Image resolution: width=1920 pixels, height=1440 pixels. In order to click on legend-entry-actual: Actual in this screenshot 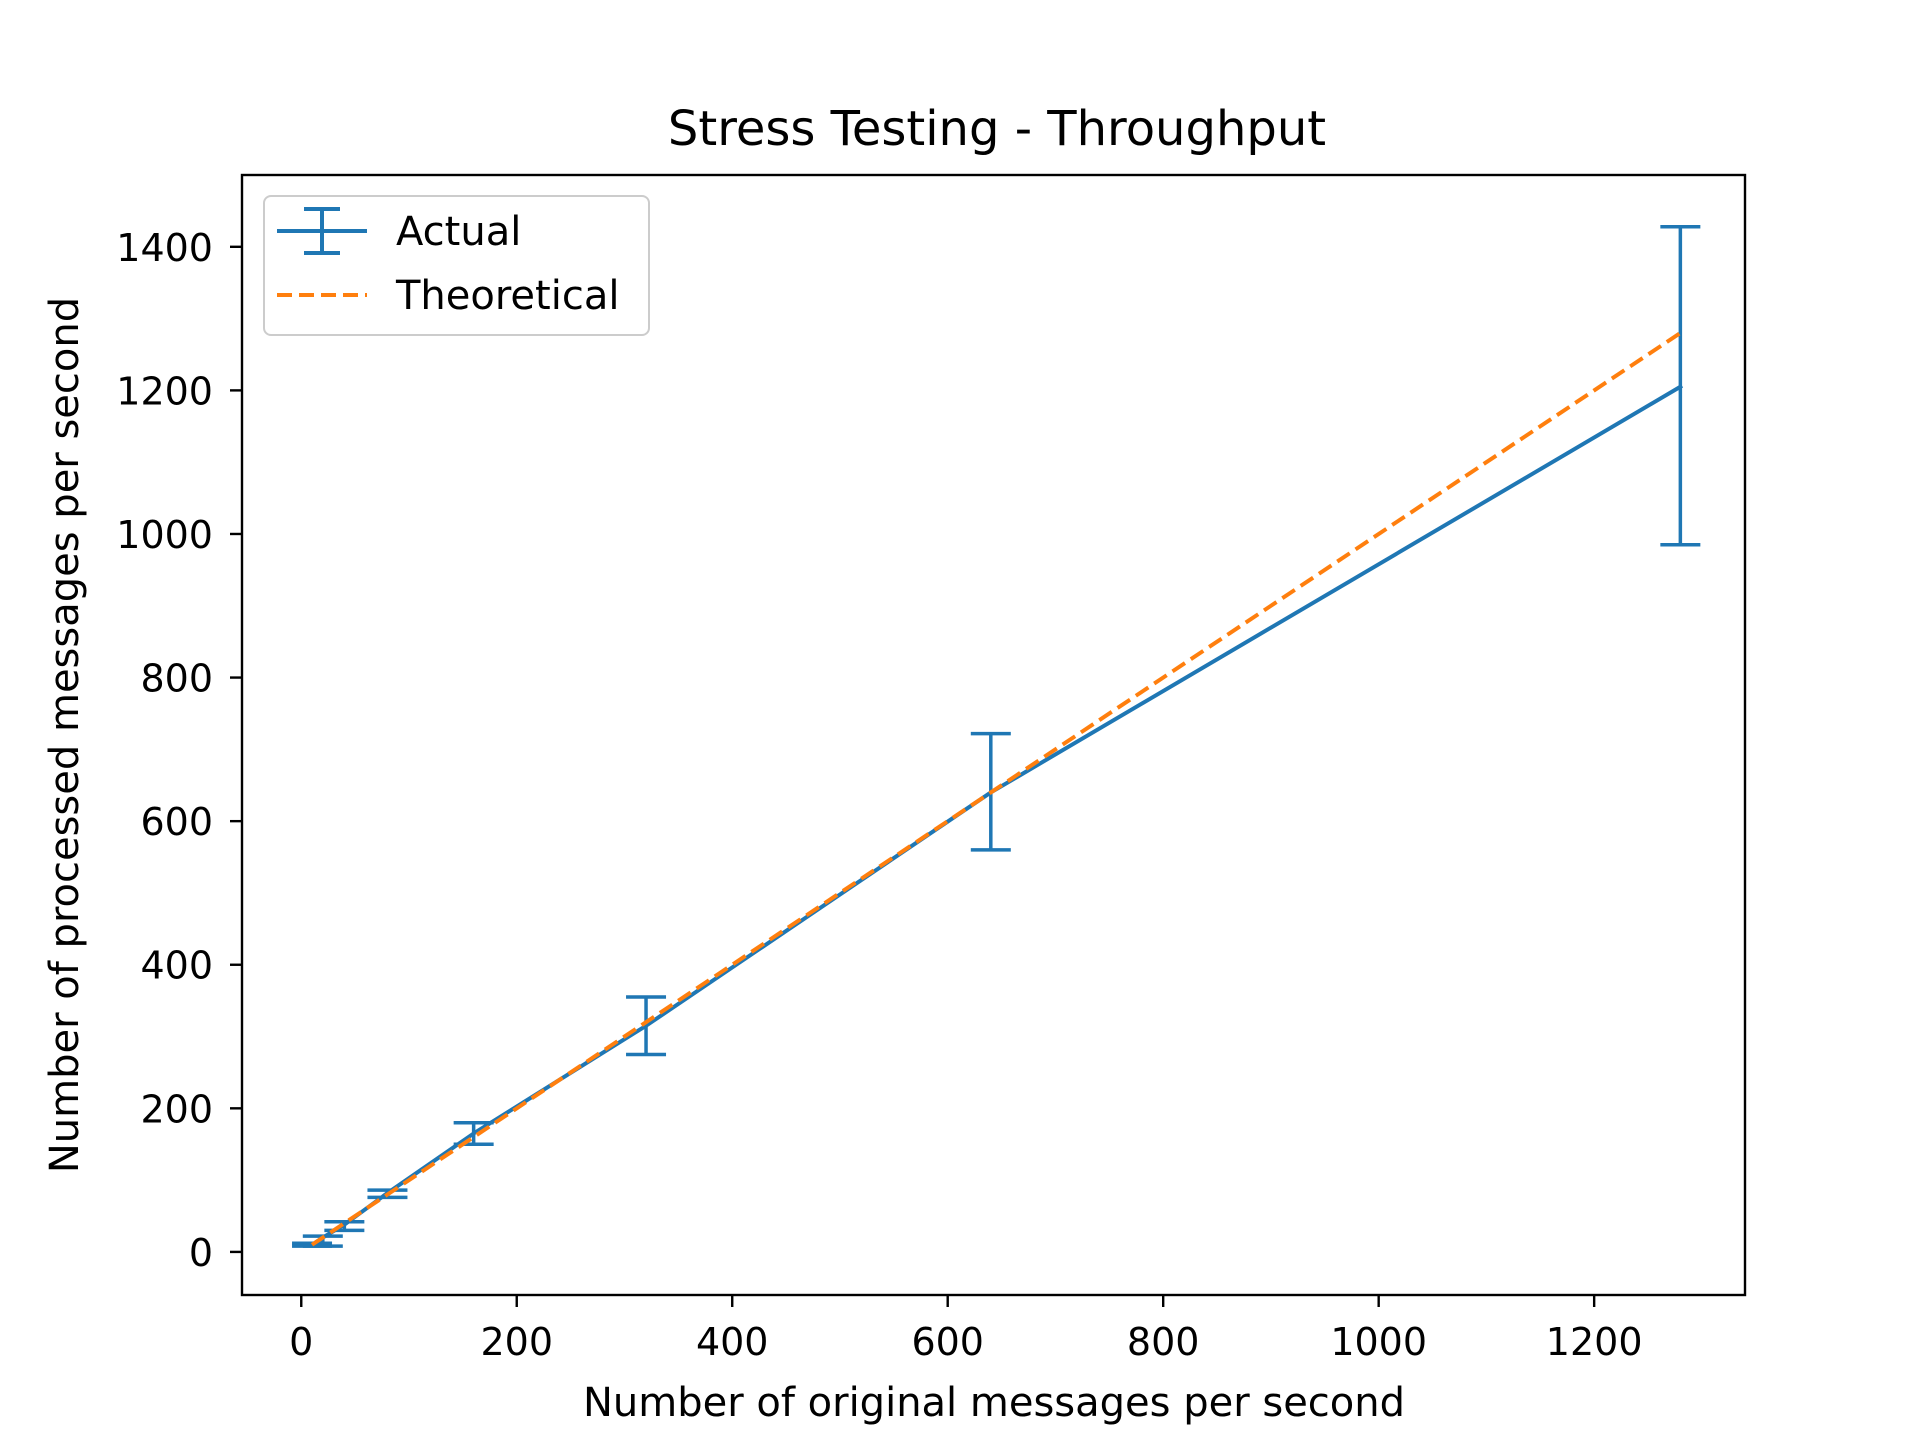, I will do `click(399, 231)`.